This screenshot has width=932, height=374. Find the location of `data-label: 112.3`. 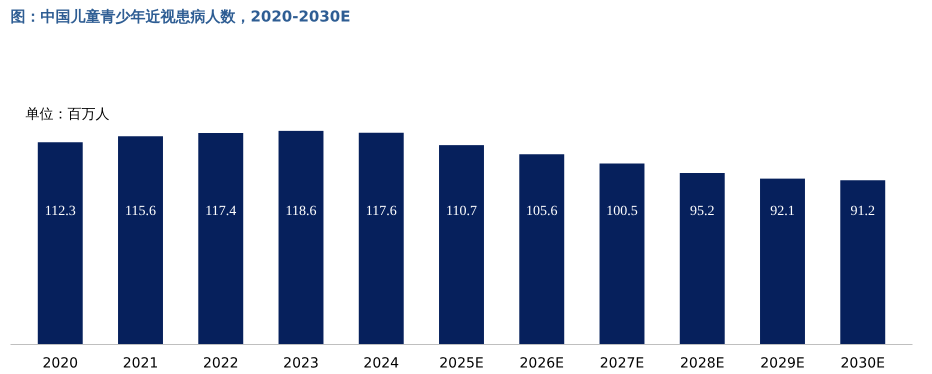

data-label: 112.3 is located at coordinates (60, 211).